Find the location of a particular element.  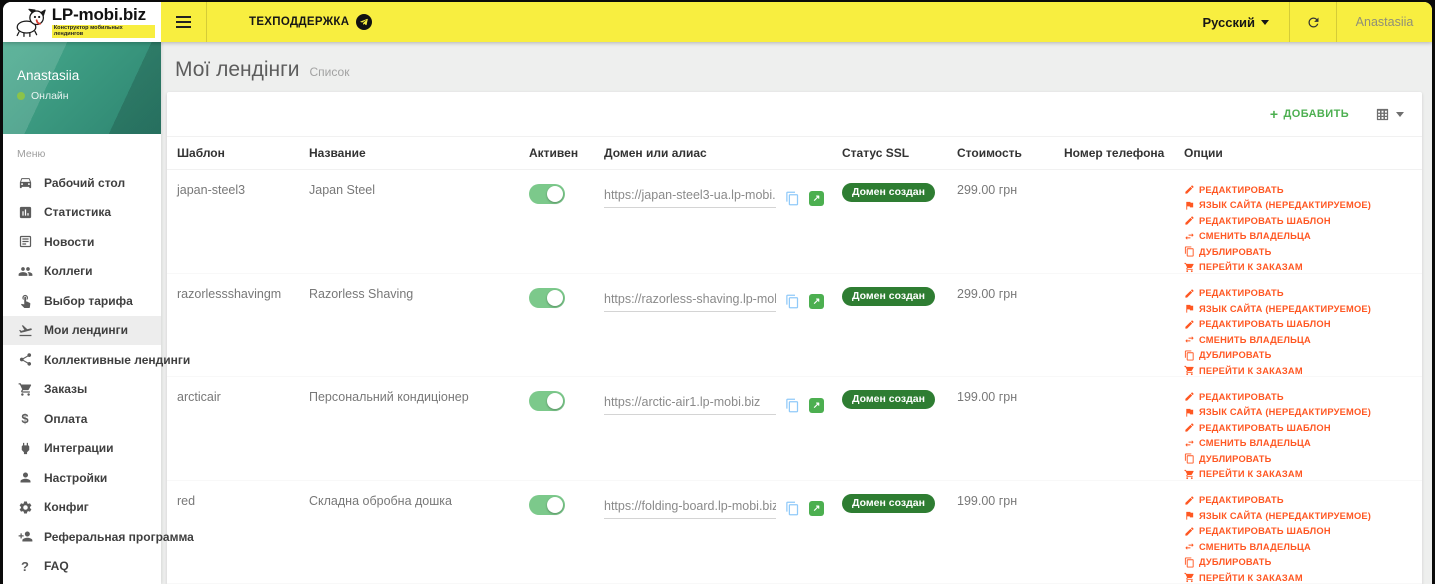

view-toggle-button is located at coordinates (1389, 114).